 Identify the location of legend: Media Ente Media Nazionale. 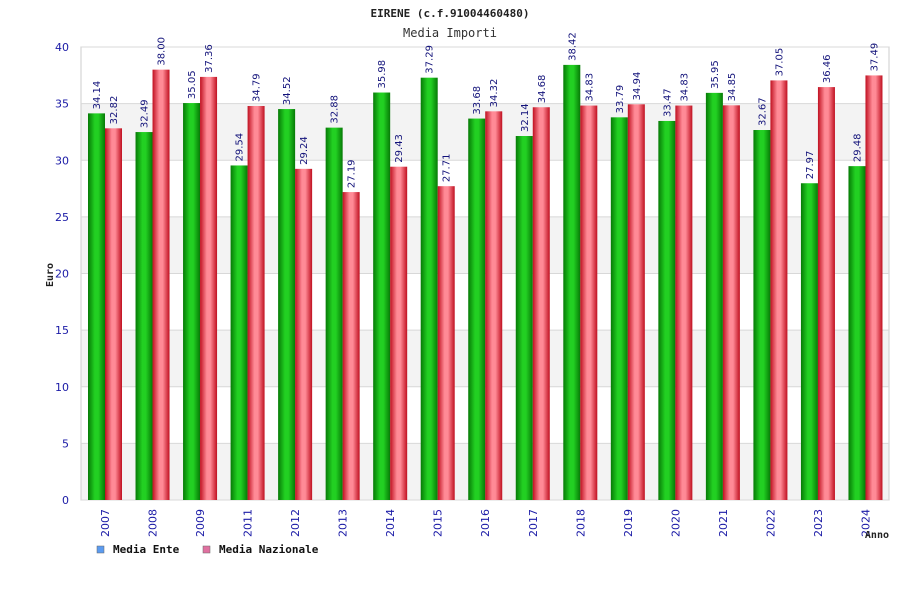
(207, 549).